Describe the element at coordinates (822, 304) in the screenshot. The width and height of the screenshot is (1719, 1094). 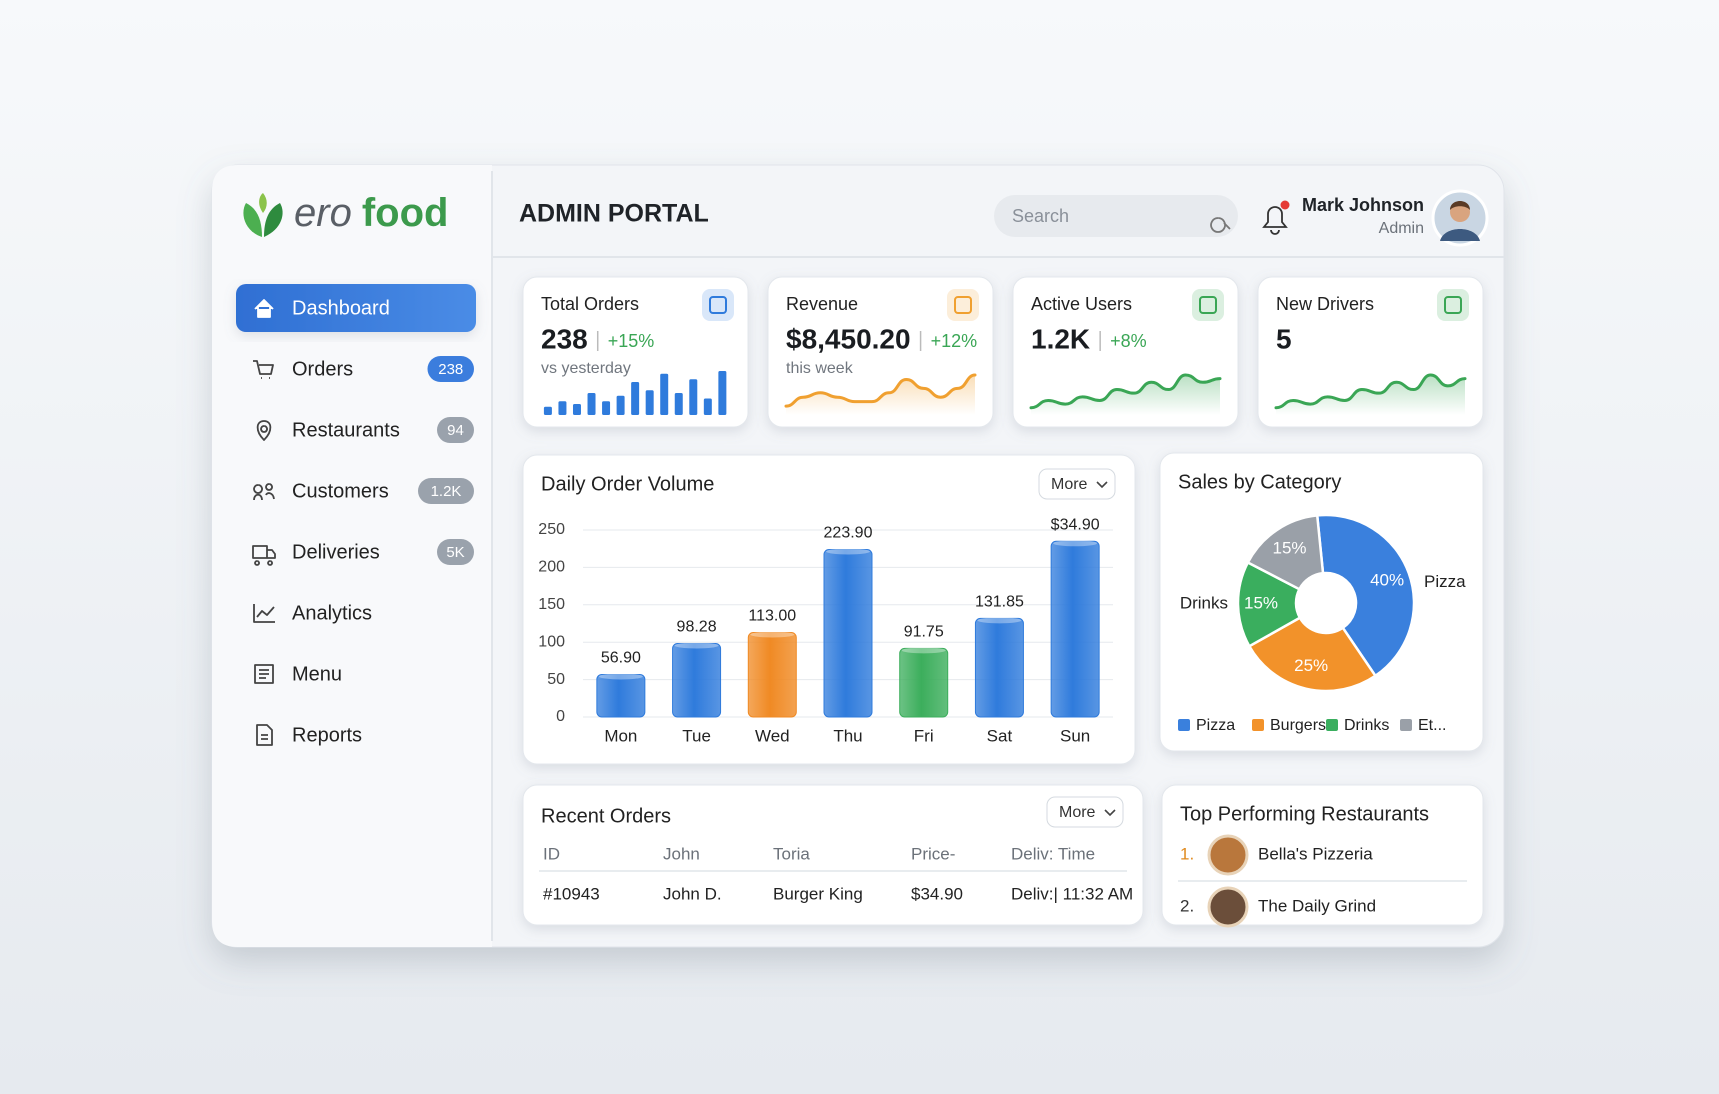
I see `stat-title: Revenue` at that location.